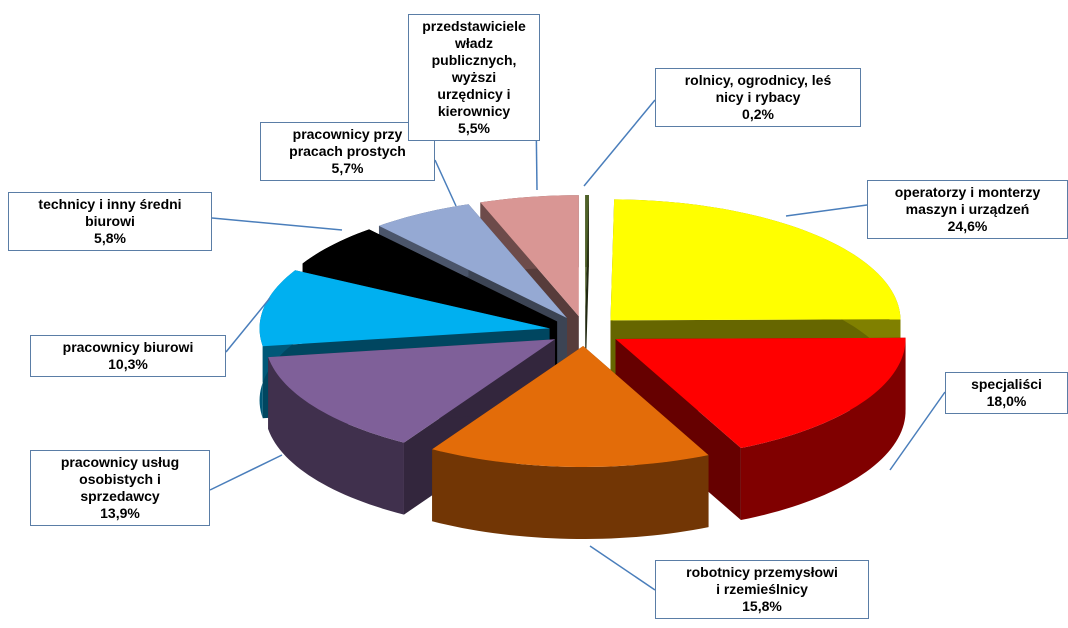  I want to click on data-label: specjaliści 18,0%, so click(1006, 393).